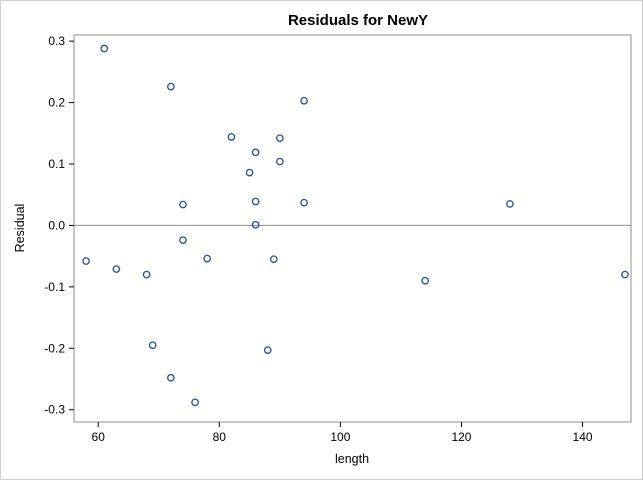 This screenshot has width=643, height=480. What do you see at coordinates (340, 437) in the screenshot?
I see `x-tick-label: 100` at bounding box center [340, 437].